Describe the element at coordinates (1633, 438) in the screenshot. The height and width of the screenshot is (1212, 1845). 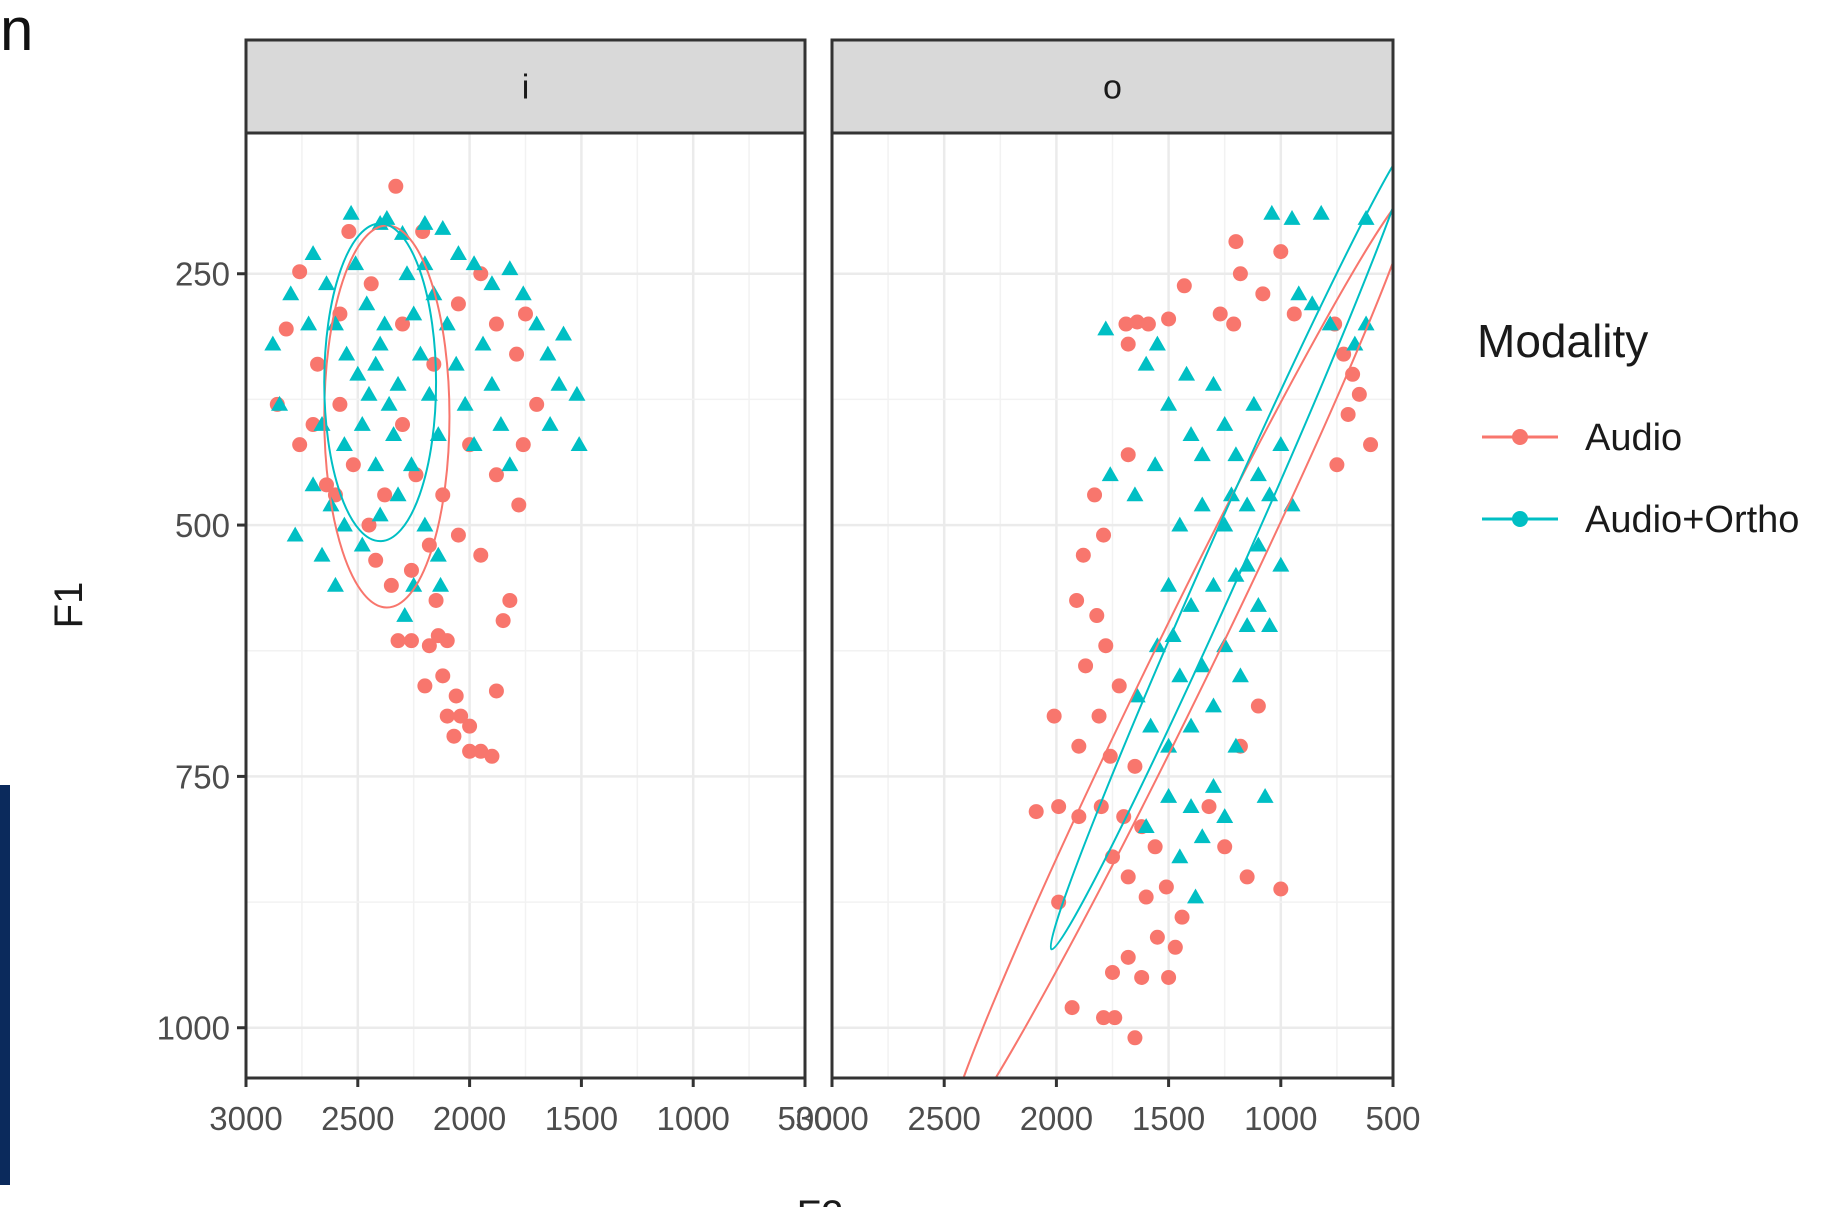
I see `legend-label: Audio` at that location.